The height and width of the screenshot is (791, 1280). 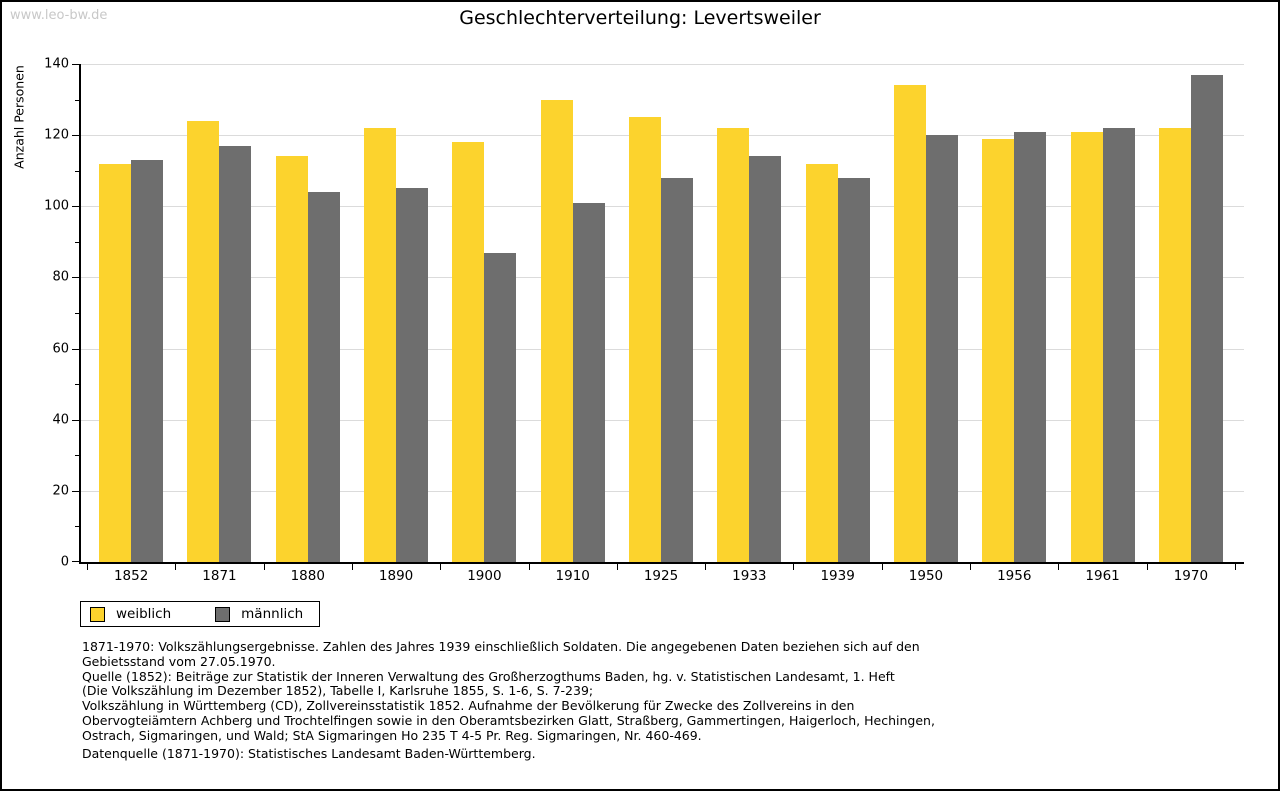 What do you see at coordinates (19, 117) in the screenshot?
I see `y-axis-label: Anzahl Personen` at bounding box center [19, 117].